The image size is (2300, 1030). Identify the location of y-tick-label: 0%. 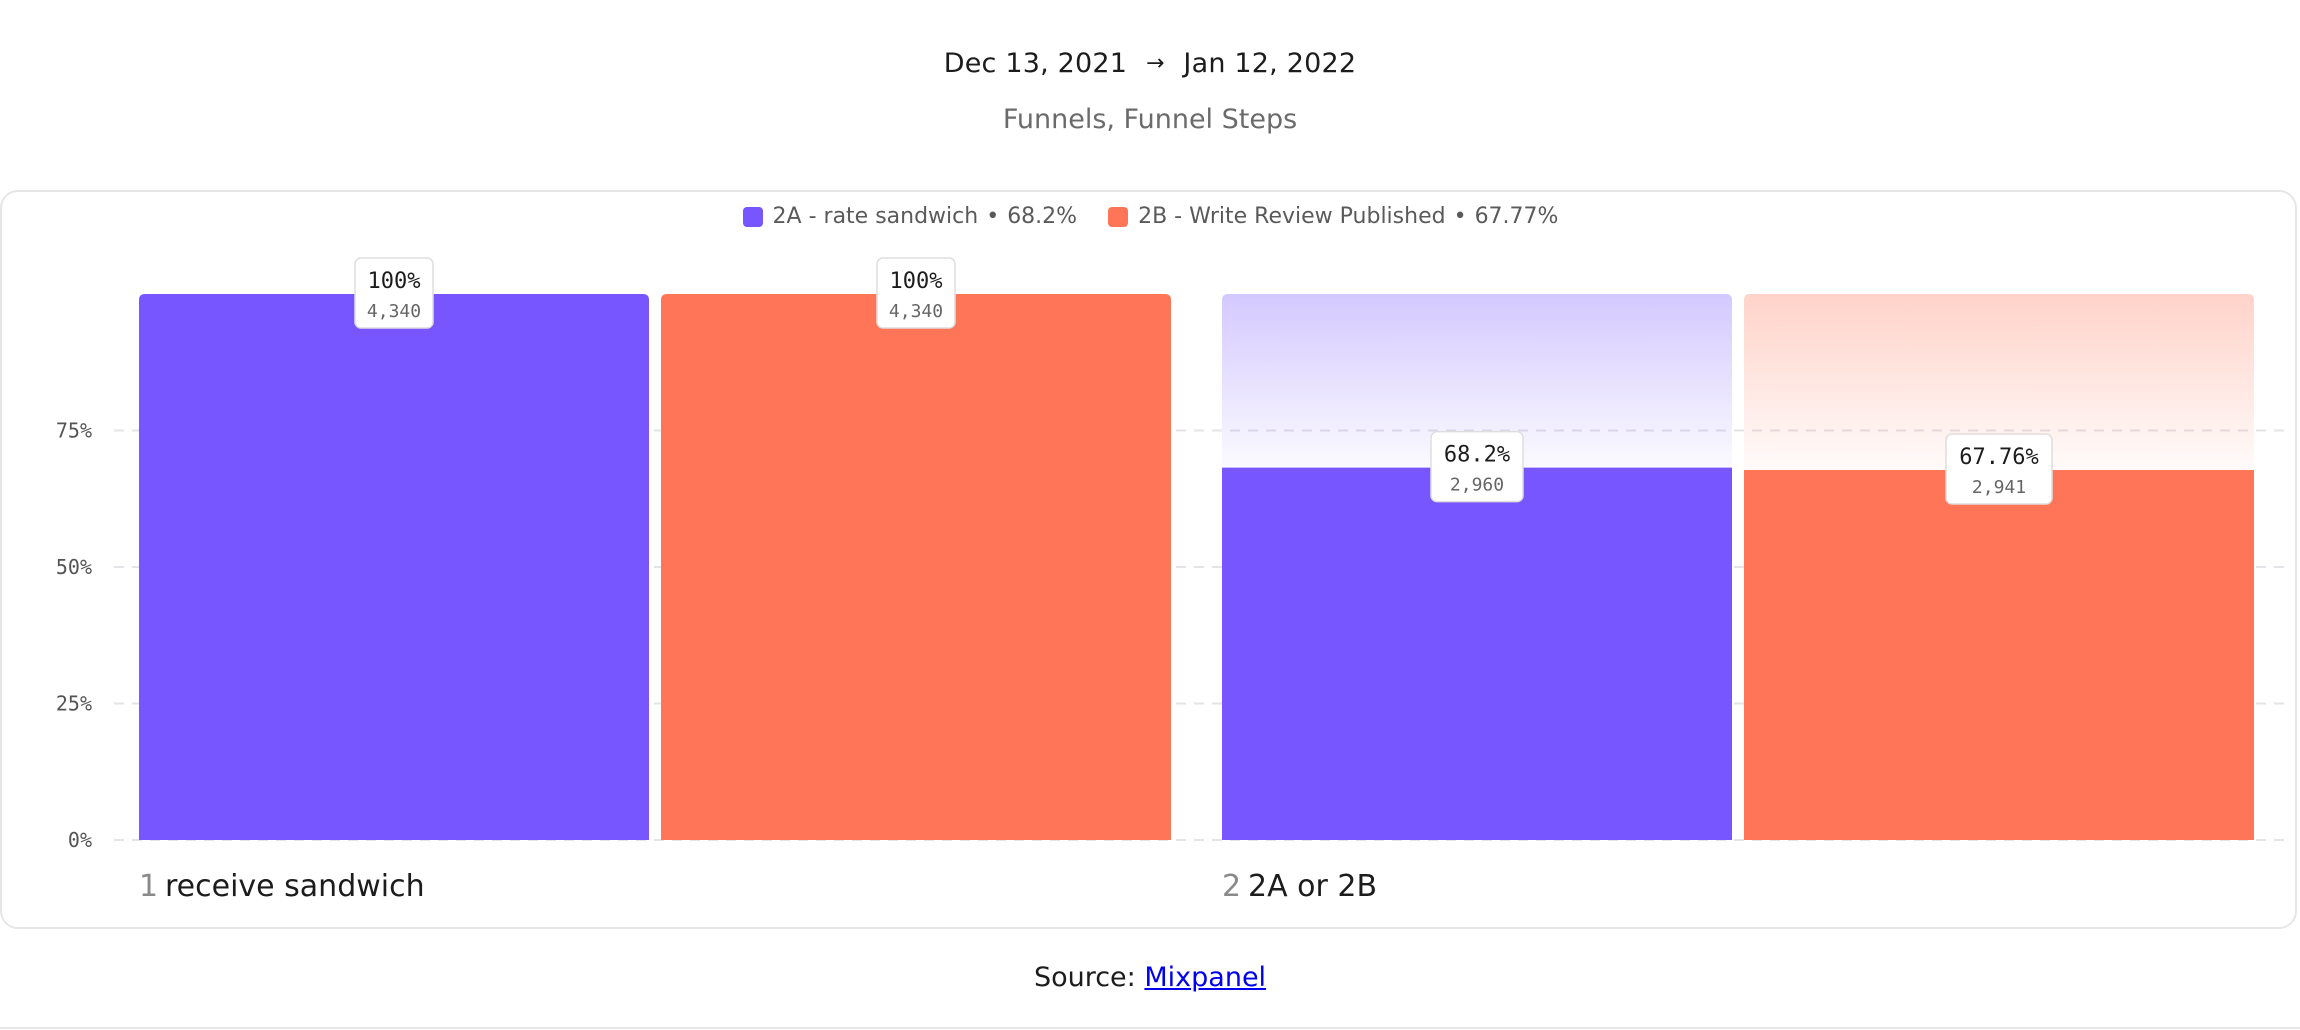
(80, 840).